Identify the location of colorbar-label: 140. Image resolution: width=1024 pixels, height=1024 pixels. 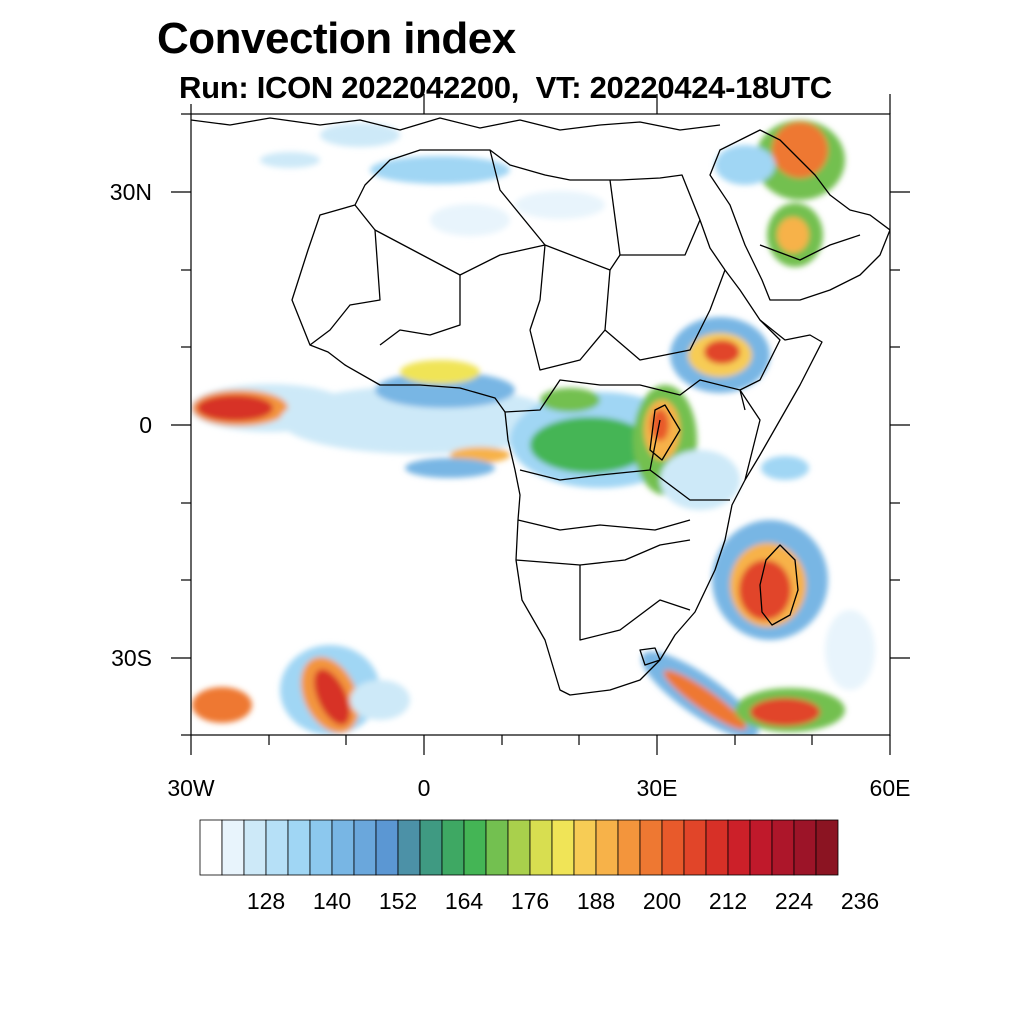
(332, 901).